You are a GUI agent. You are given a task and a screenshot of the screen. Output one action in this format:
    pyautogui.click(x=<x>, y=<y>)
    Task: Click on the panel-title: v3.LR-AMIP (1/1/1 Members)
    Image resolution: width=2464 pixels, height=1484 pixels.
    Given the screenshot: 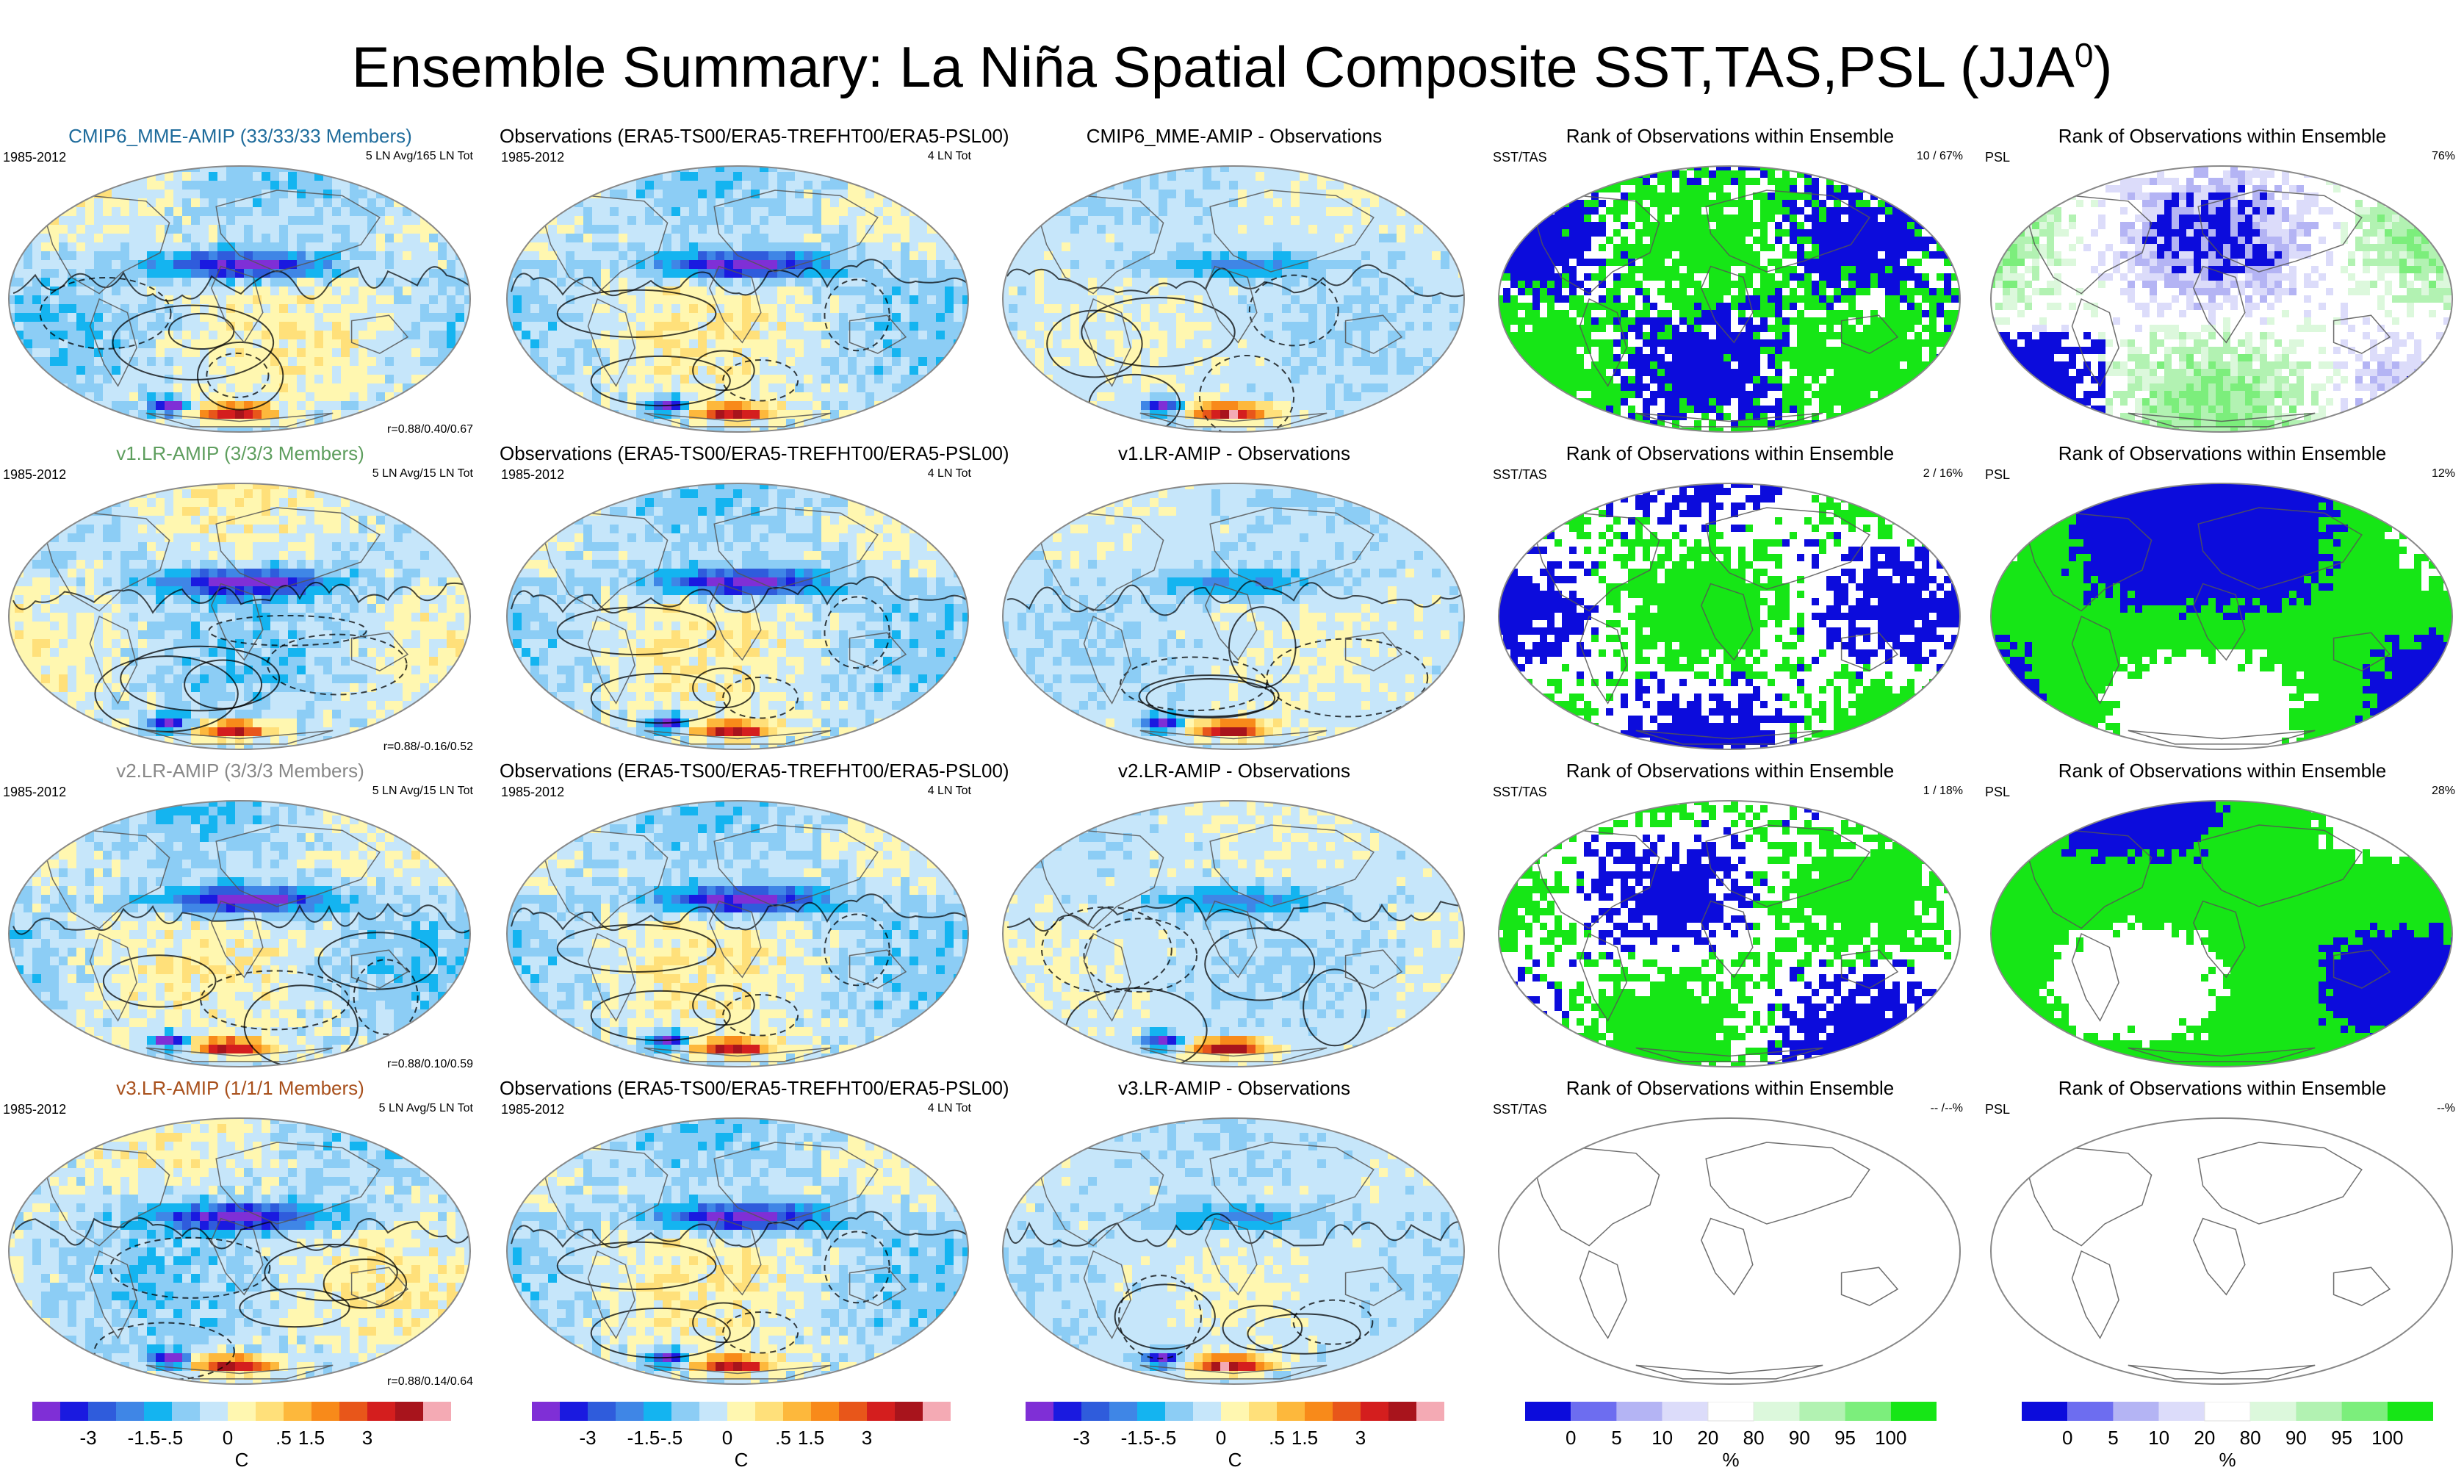 What is the action you would take?
    pyautogui.click(x=240, y=1088)
    